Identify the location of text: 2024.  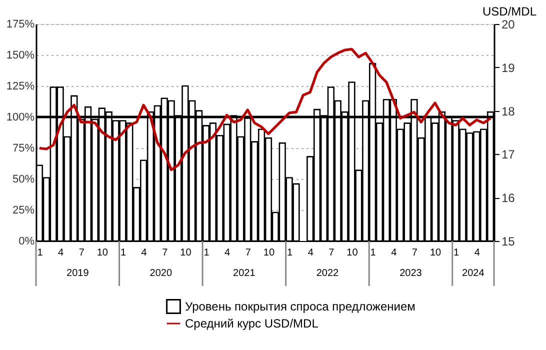
(473, 273).